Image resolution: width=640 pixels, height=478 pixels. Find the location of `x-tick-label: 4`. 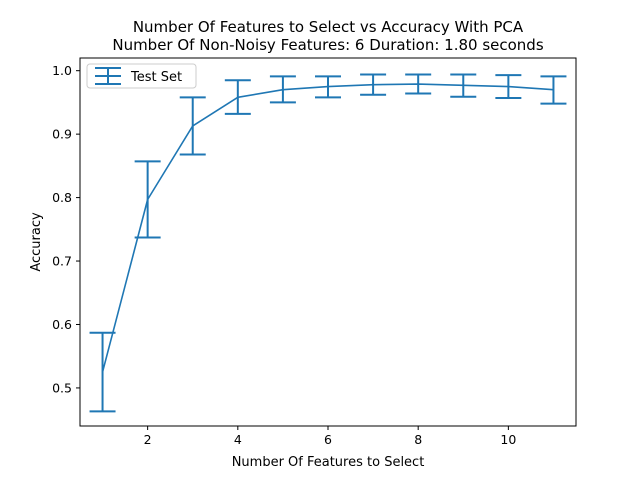

x-tick-label: 4 is located at coordinates (238, 439).